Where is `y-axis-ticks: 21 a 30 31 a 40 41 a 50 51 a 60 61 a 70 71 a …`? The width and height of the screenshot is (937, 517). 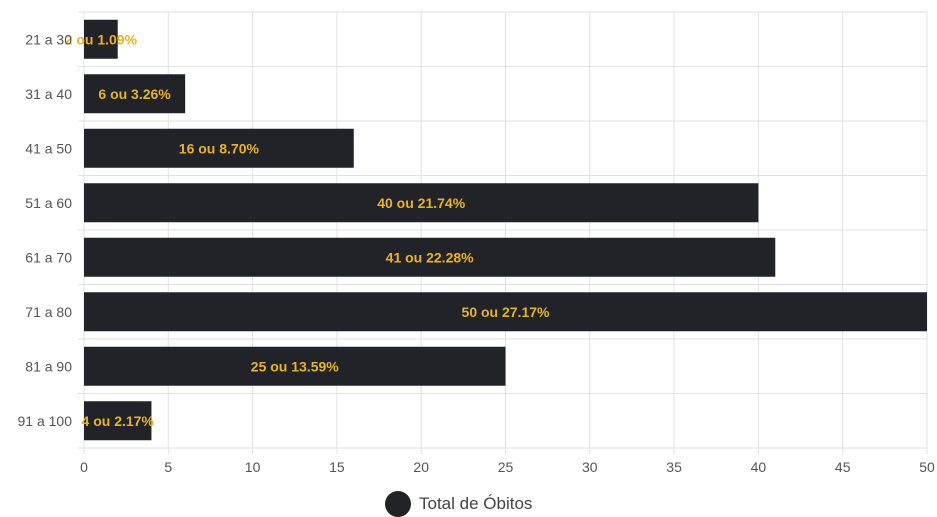
y-axis-ticks: 21 a 30 31 a 40 41 a 50 51 a 60 61 a 70 71 a … is located at coordinates (45, 230).